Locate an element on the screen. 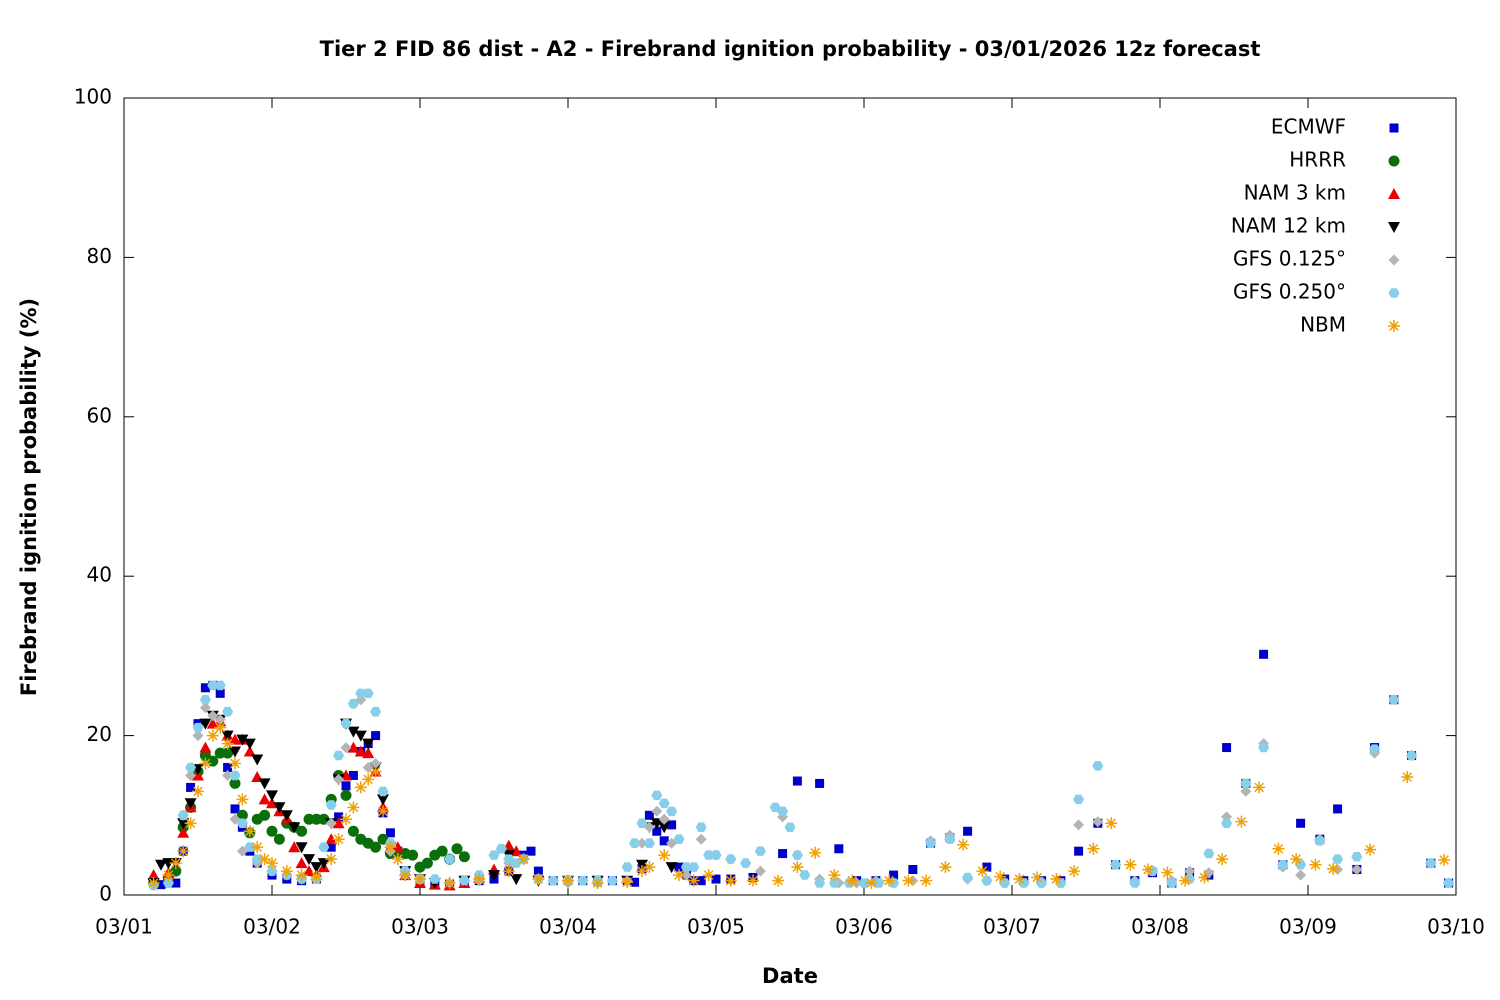 The image size is (1500, 1000). x-tick-label: 03/04 is located at coordinates (568, 927).